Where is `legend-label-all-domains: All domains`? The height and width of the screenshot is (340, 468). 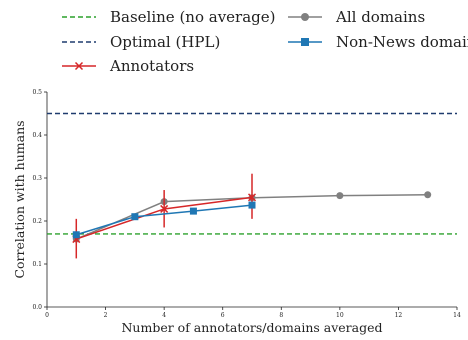
legend-label-all-domains: All domains is located at coordinates (380, 17).